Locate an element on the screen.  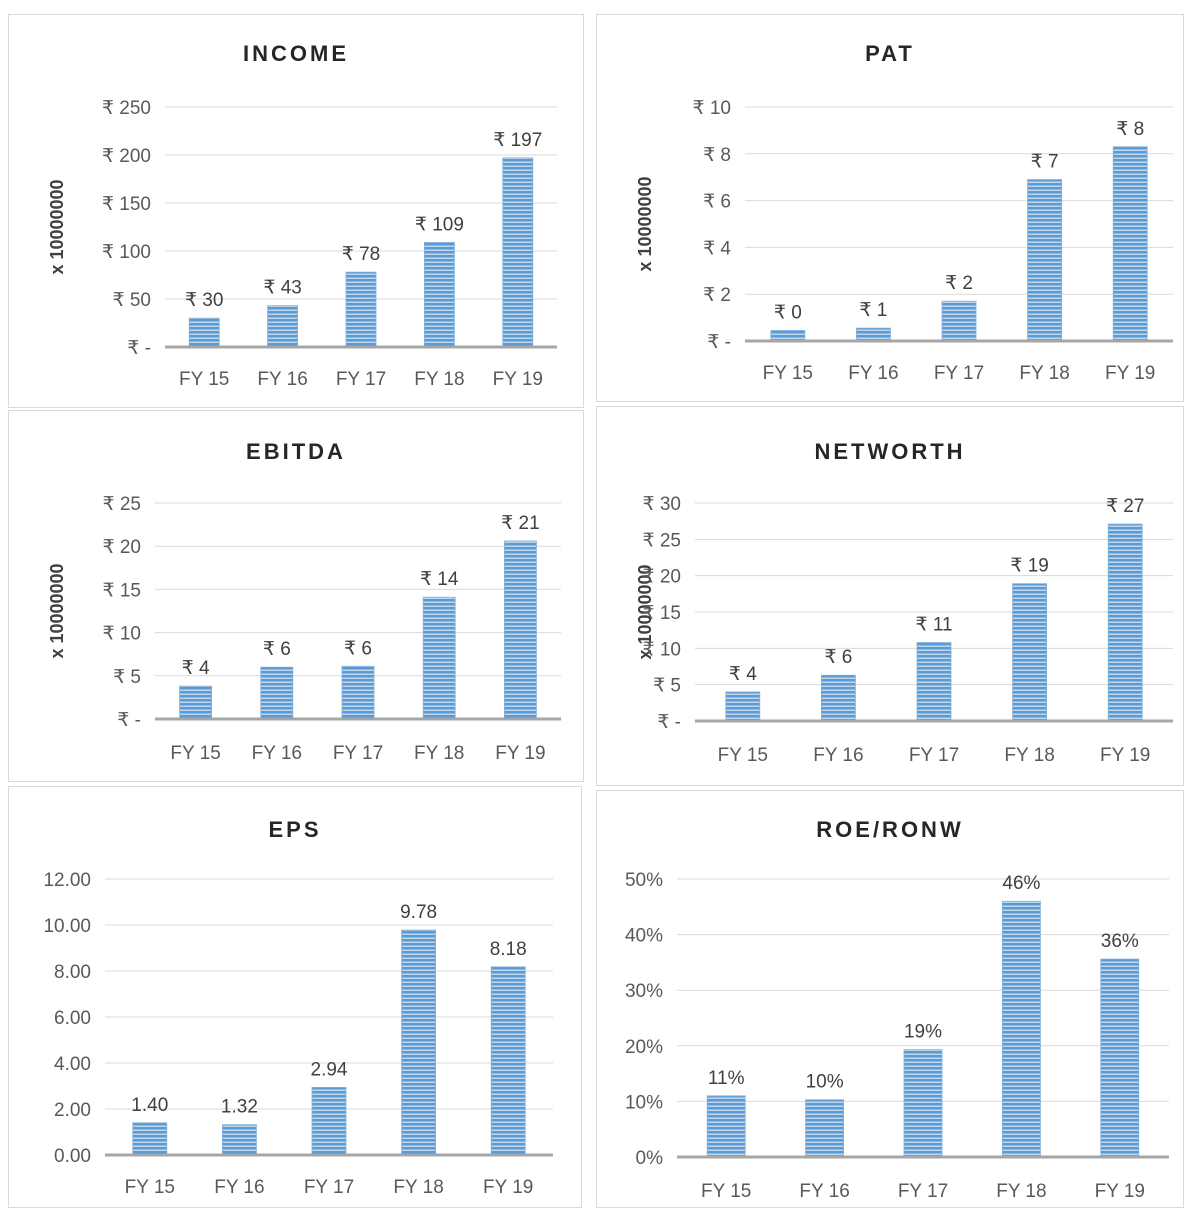
networth-category-label: FY 15 is located at coordinates (743, 755).